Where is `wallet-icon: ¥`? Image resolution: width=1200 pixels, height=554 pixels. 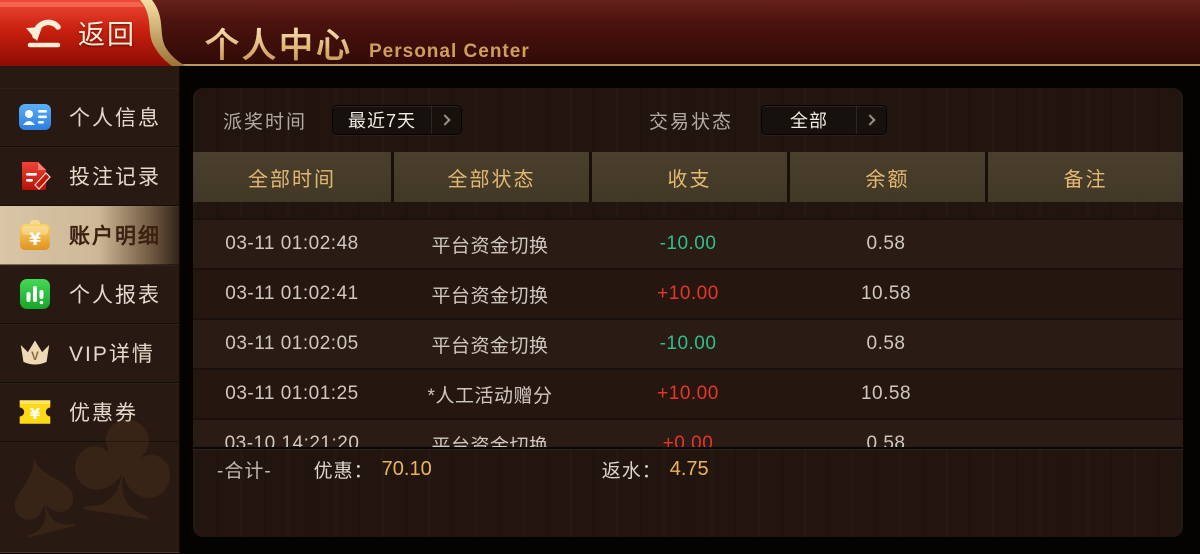
wallet-icon: ¥ is located at coordinates (35, 235).